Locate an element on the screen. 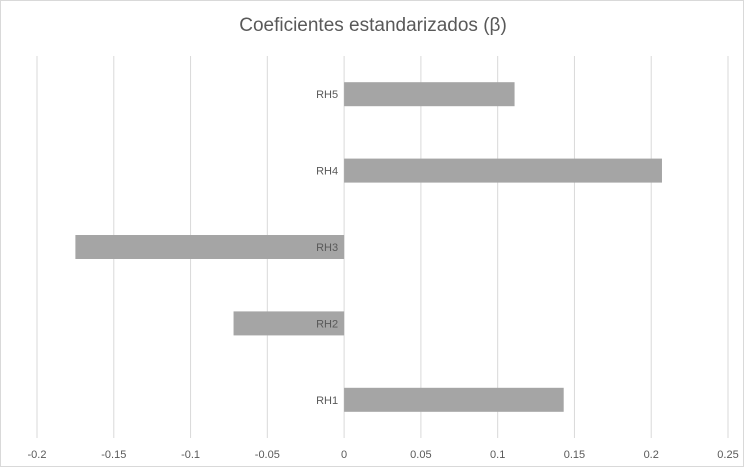 The width and height of the screenshot is (744, 468). x-tick-label: 0.1 is located at coordinates (497, 455).